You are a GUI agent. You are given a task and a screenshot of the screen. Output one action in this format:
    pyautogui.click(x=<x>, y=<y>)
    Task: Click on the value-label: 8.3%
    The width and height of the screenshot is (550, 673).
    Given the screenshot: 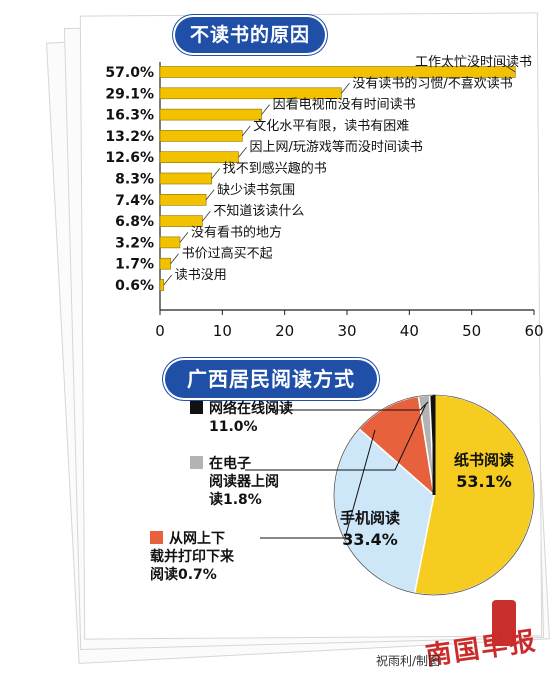 What is the action you would take?
    pyautogui.click(x=134, y=180)
    